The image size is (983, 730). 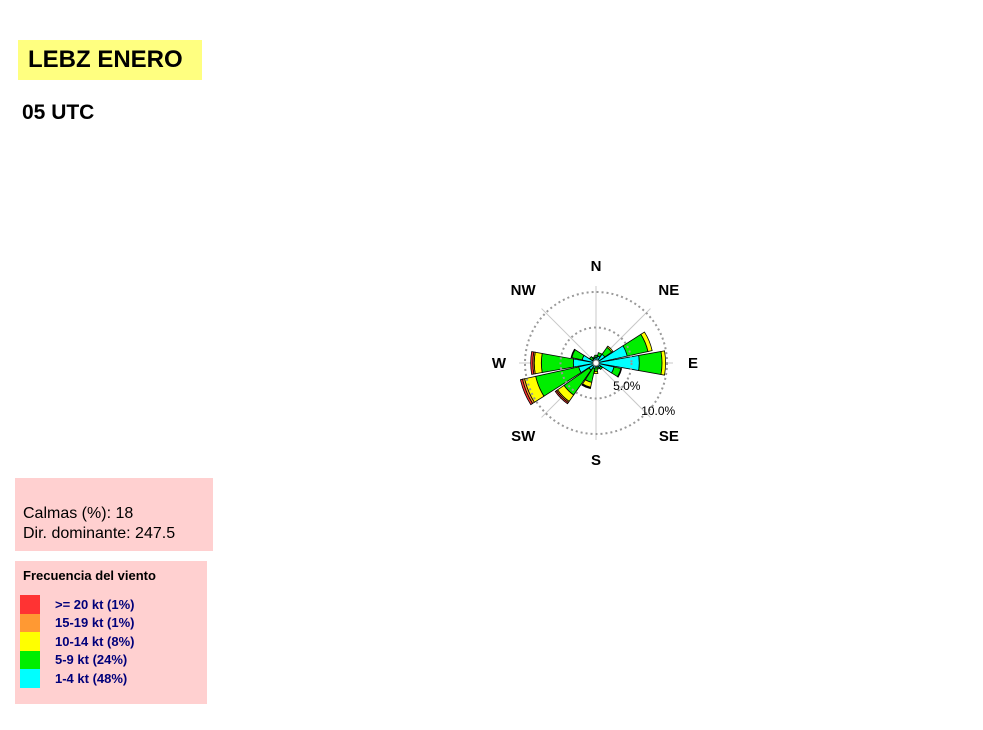 What do you see at coordinates (669, 436) in the screenshot?
I see `compass-label-se: SE` at bounding box center [669, 436].